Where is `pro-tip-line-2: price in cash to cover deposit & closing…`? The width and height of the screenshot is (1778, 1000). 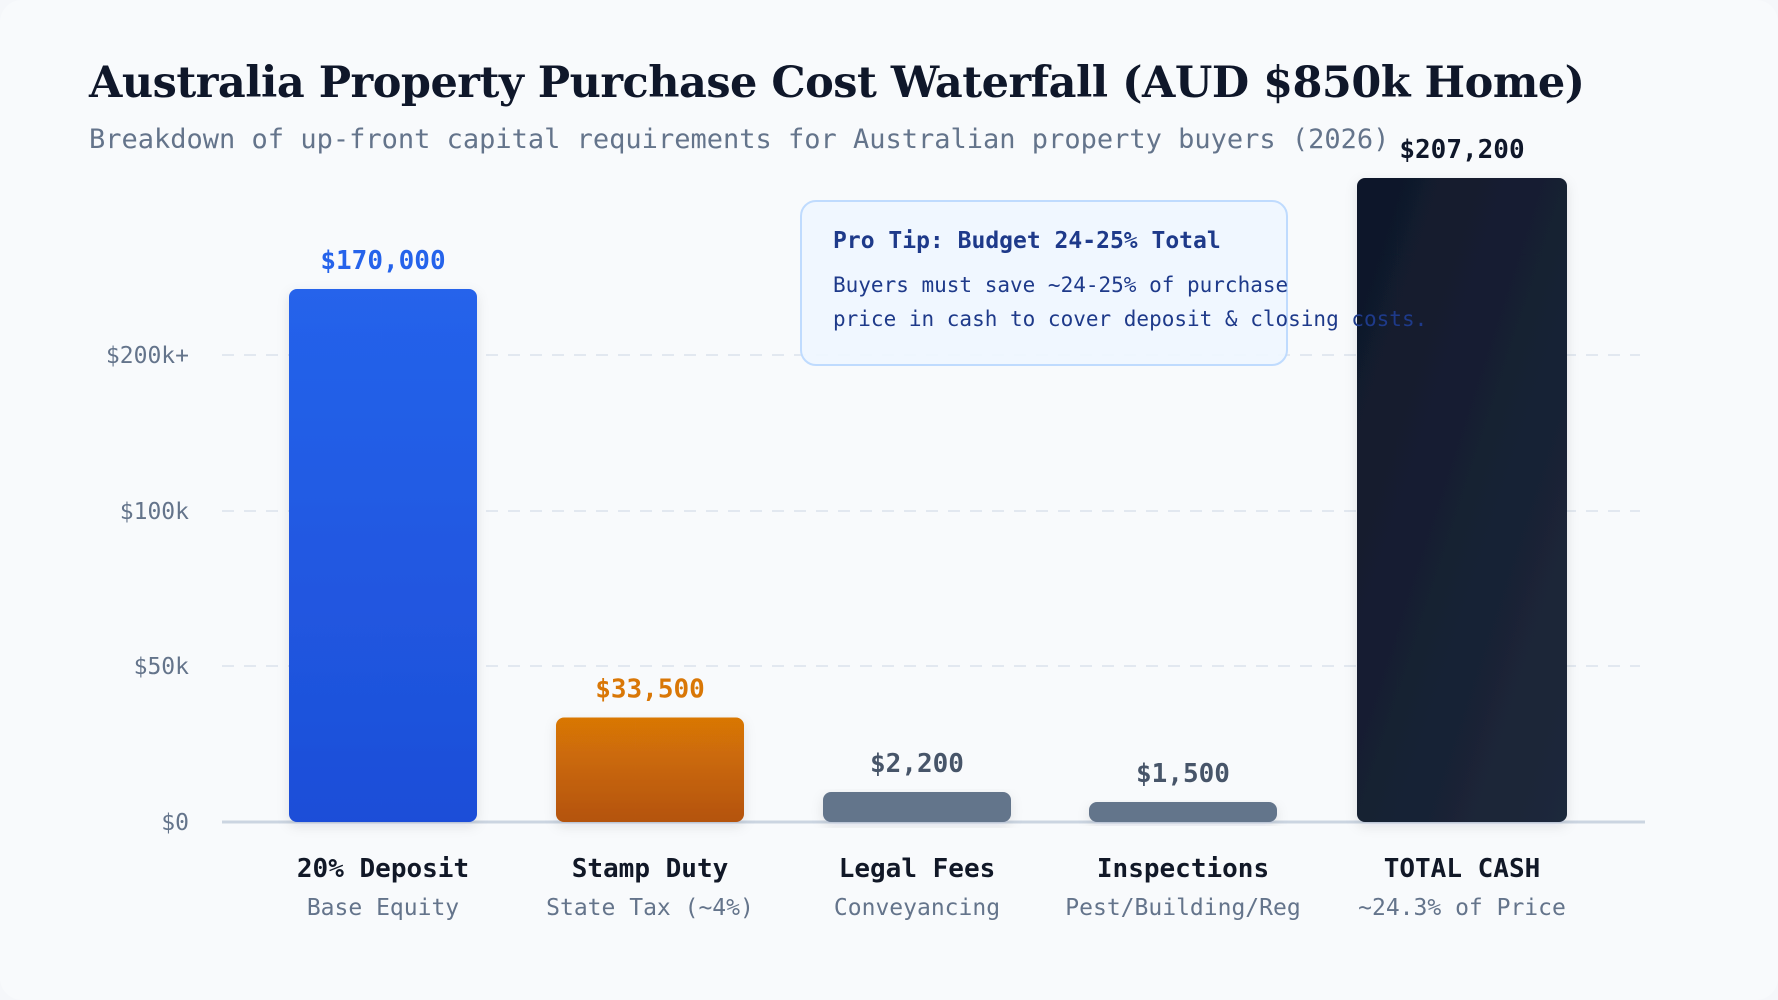
pro-tip-line-2: price in cash to cover deposit & closing… is located at coordinates (1130, 319).